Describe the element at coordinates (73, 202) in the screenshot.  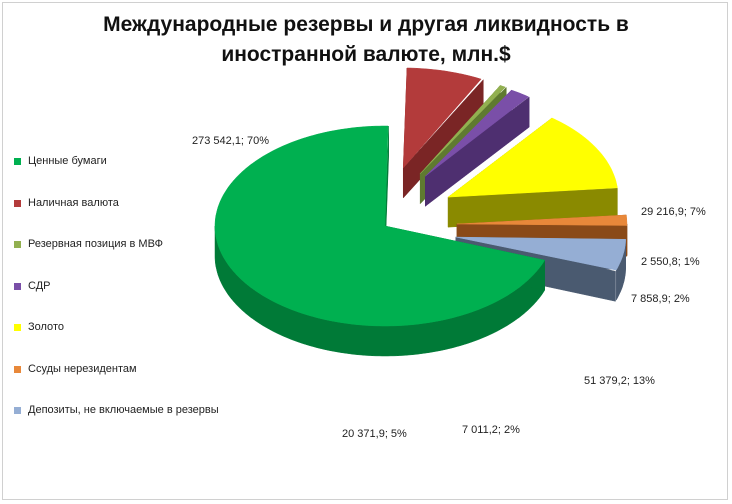
I see `legend-label: Наличная валюта` at that location.